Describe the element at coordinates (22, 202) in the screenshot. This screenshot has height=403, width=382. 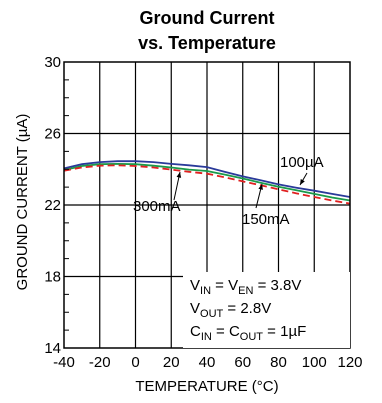
I see `y-axis-label: GROUND CURRENT (µA)` at that location.